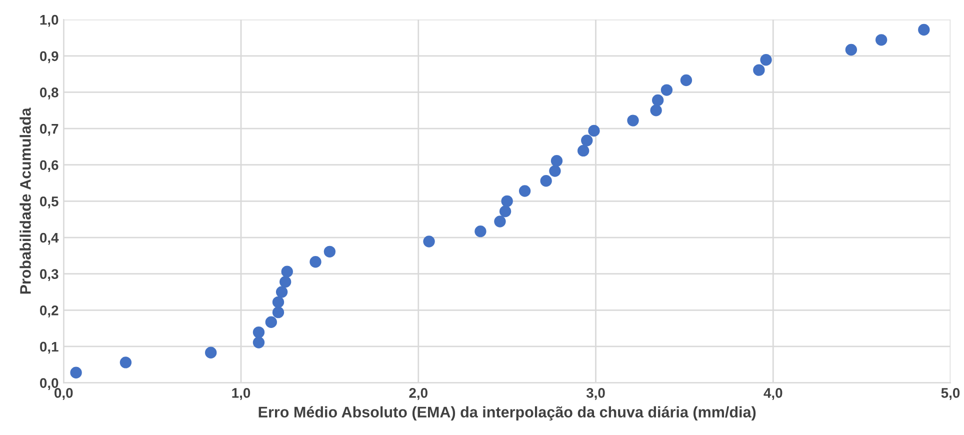 Image resolution: width=964 pixels, height=435 pixels. What do you see at coordinates (49, 384) in the screenshot?
I see `y-tick-label: 0,0` at bounding box center [49, 384].